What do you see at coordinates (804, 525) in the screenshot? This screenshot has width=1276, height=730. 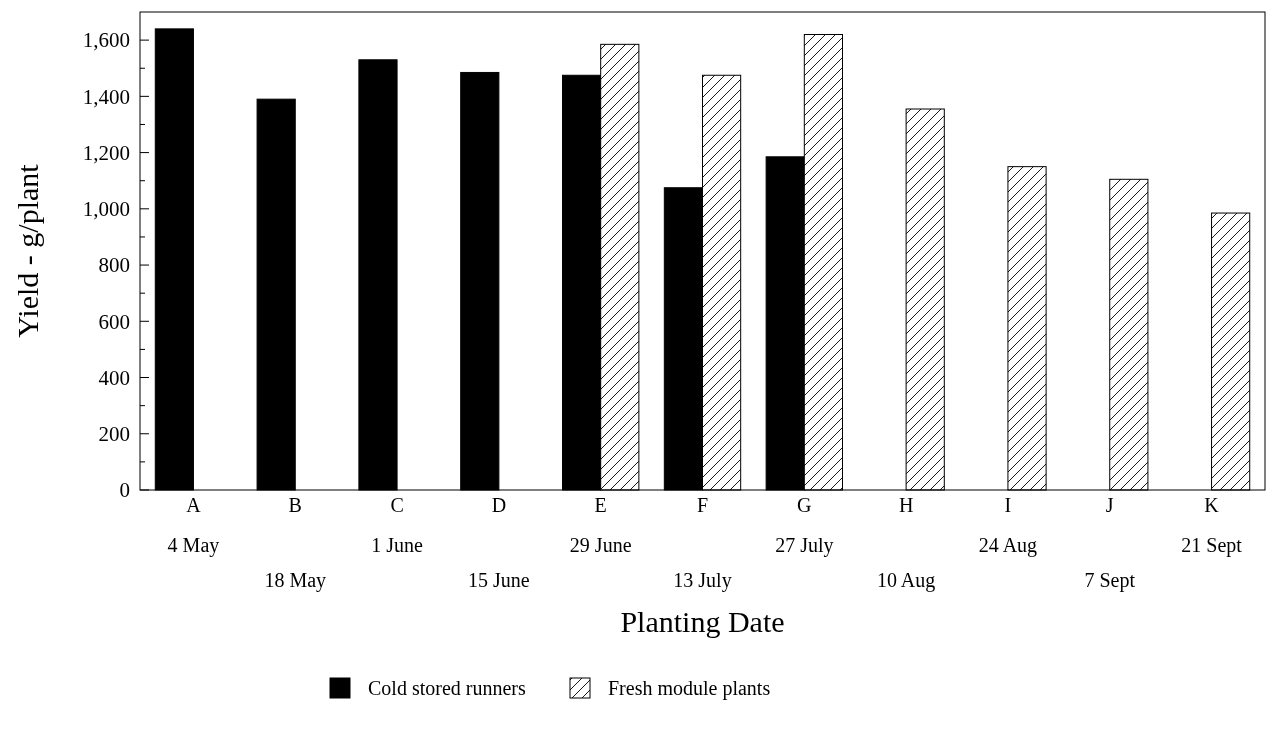 I see `x-tick-label: G 27 July` at bounding box center [804, 525].